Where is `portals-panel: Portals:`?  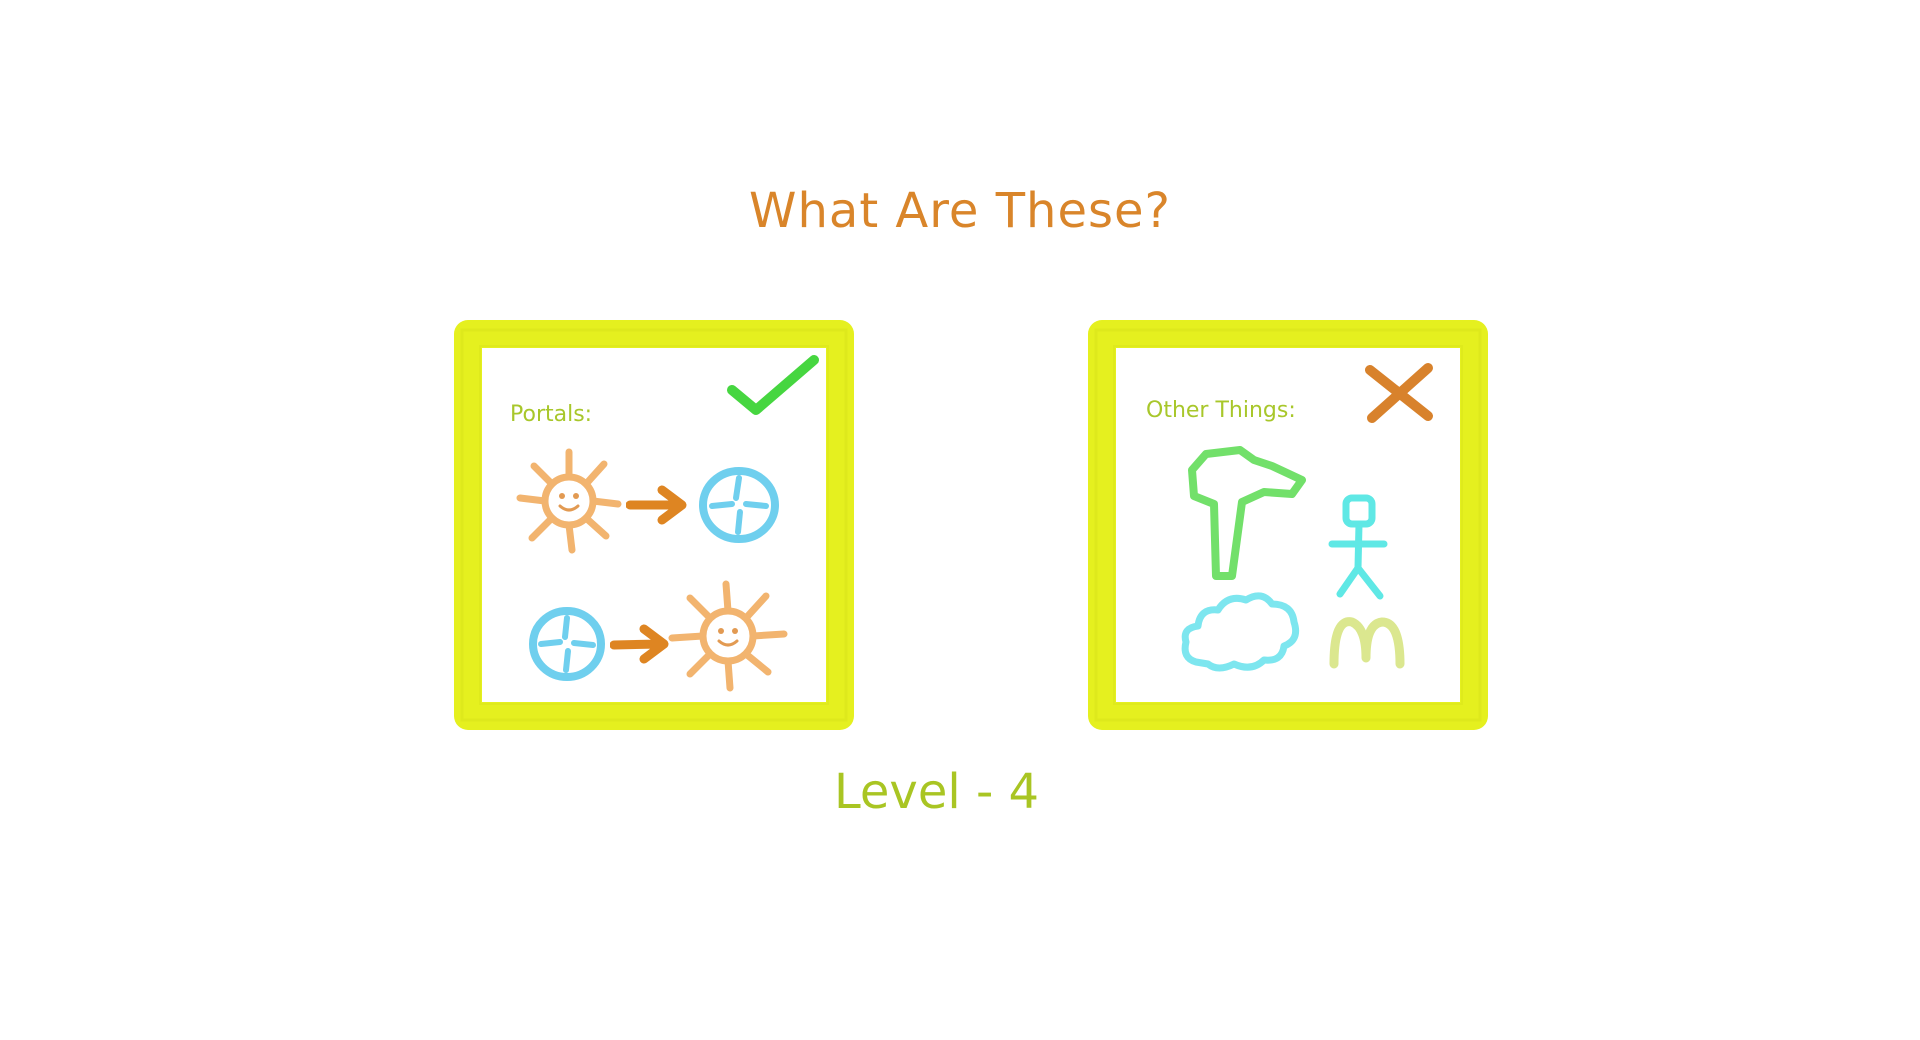 portals-panel: Portals: is located at coordinates (654, 525).